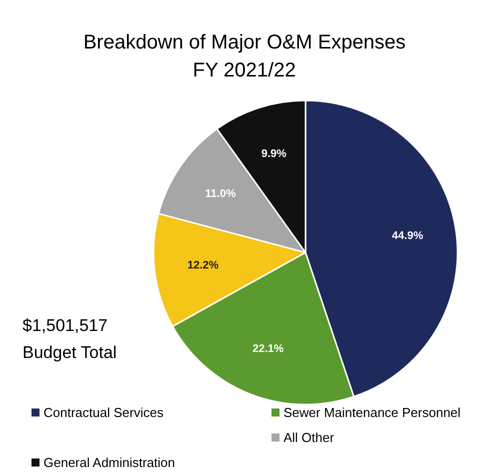 The width and height of the screenshot is (489, 472). Describe the element at coordinates (244, 71) in the screenshot. I see `chart-subtitle: FY 2021/22` at that location.